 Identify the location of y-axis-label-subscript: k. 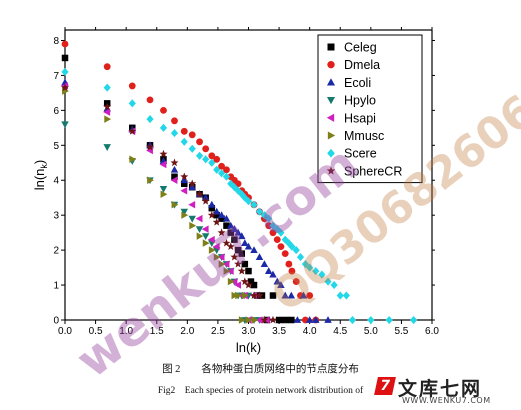
(44, 166).